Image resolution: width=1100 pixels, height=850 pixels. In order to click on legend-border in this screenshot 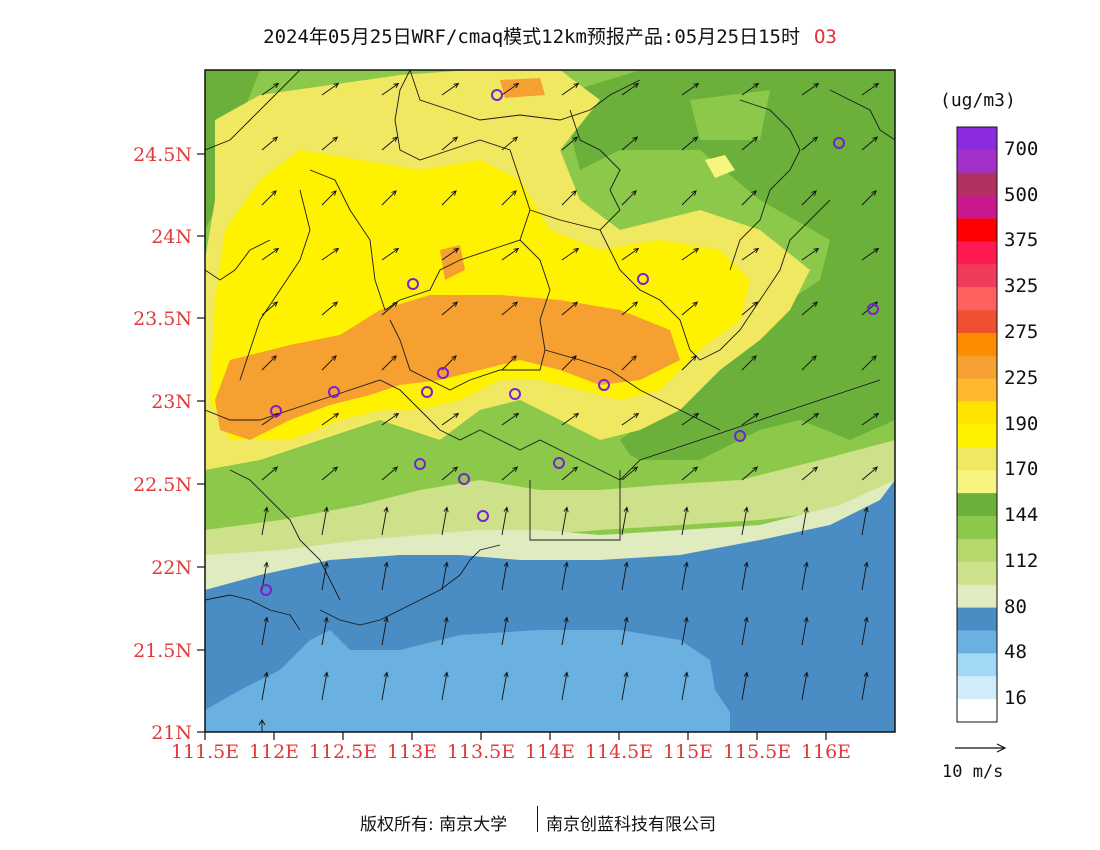, I will do `click(977, 424)`.